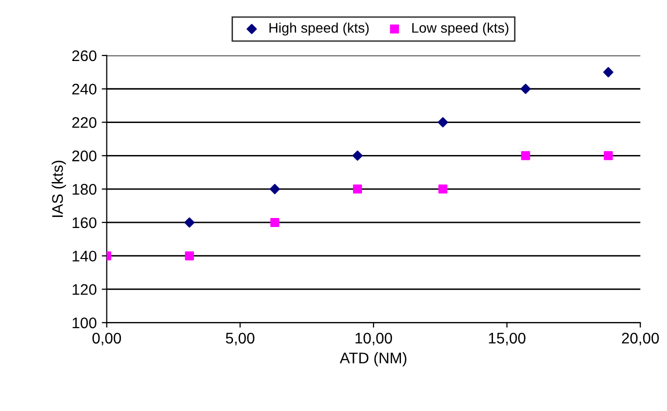 This screenshot has height=411, width=667. Describe the element at coordinates (59, 188) in the screenshot. I see `y-axis-title: IAS (kts)` at that location.